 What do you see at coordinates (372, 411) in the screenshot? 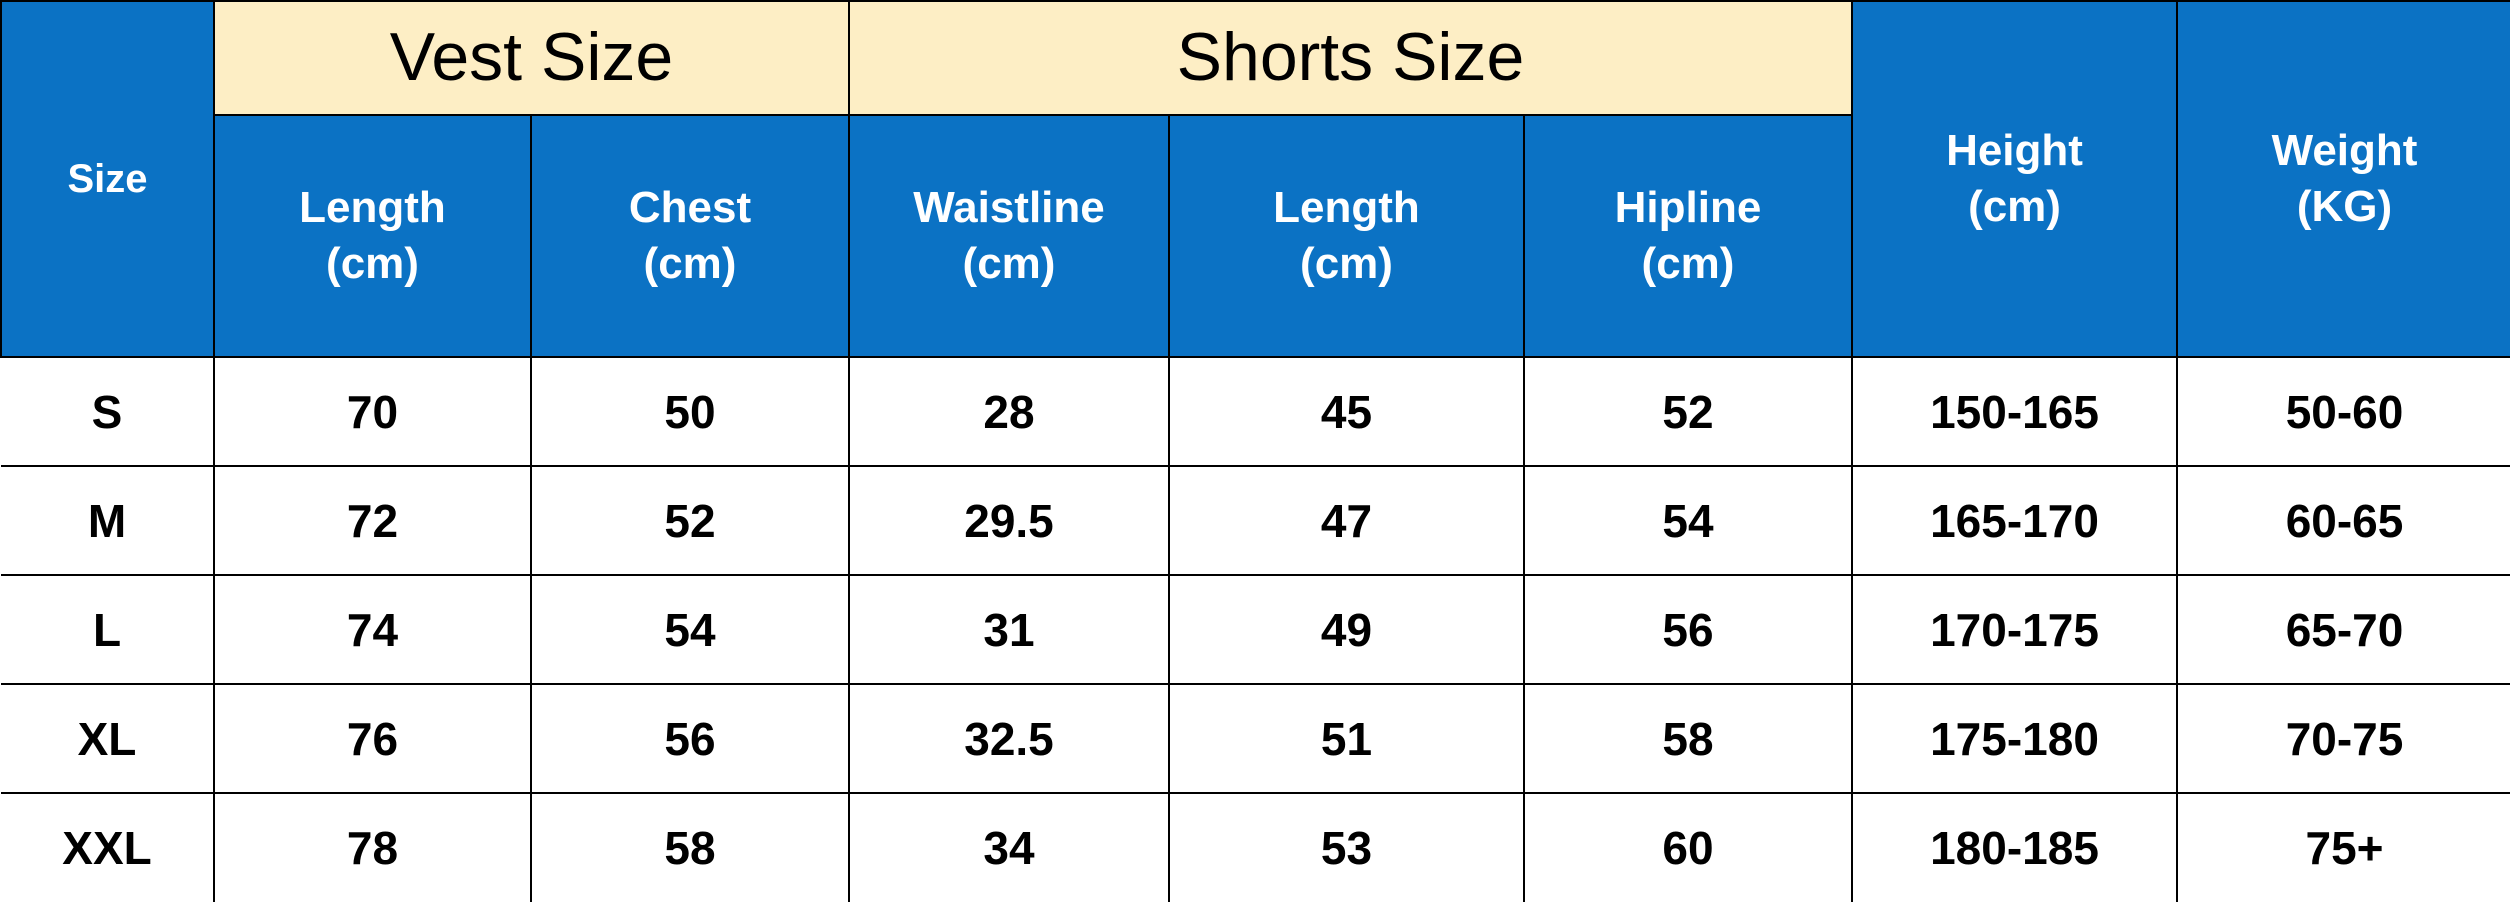
I see `cell-vest-length: 70` at bounding box center [372, 411].